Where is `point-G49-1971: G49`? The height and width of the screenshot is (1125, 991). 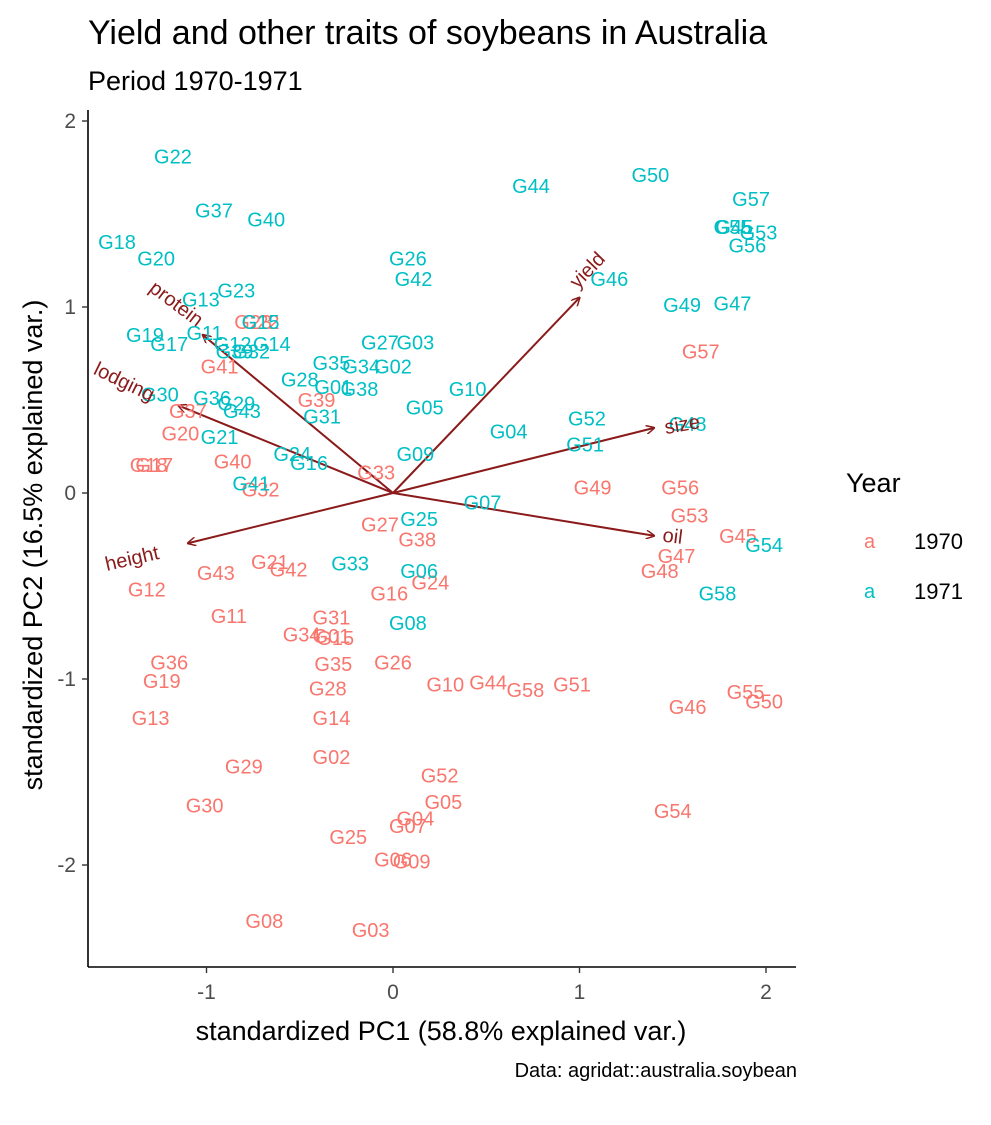 point-G49-1971: G49 is located at coordinates (682, 306).